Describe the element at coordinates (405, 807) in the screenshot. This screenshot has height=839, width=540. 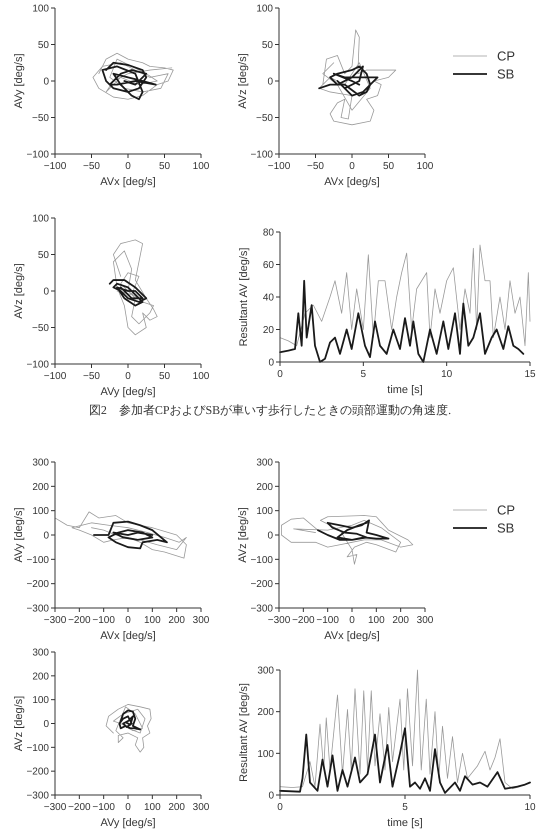
I see `x-tick-label: 5` at that location.